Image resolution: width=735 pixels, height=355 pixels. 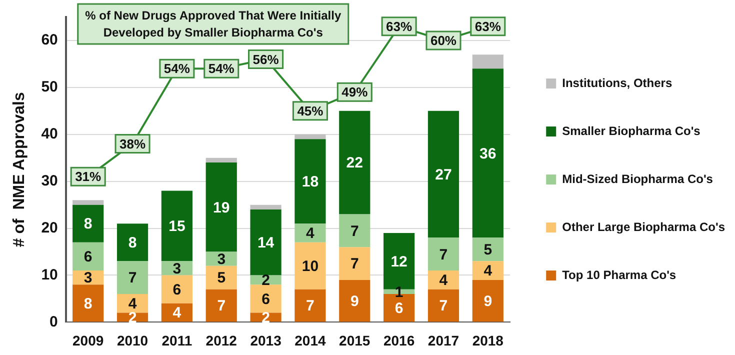 I want to click on x-tick-label: 2017, so click(x=444, y=340).